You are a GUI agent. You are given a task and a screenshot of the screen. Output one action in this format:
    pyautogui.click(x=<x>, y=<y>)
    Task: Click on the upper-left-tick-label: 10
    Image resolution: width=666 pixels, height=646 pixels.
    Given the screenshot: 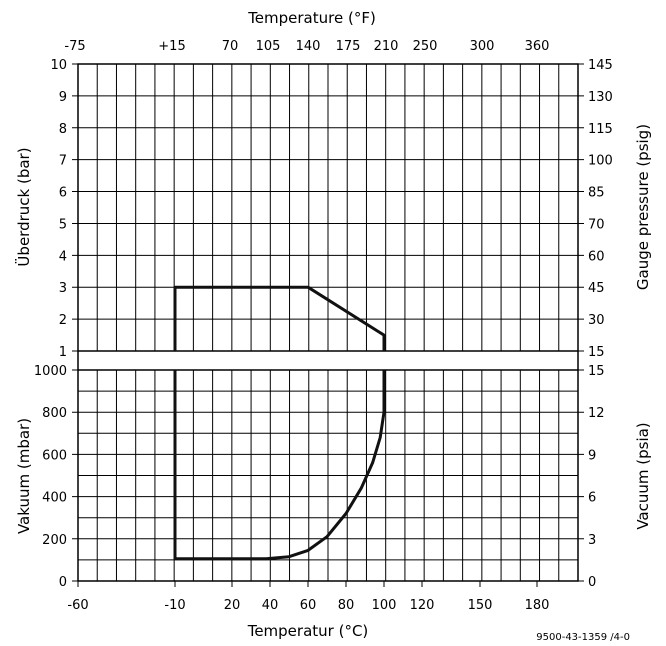 What is the action you would take?
    pyautogui.click(x=58, y=65)
    